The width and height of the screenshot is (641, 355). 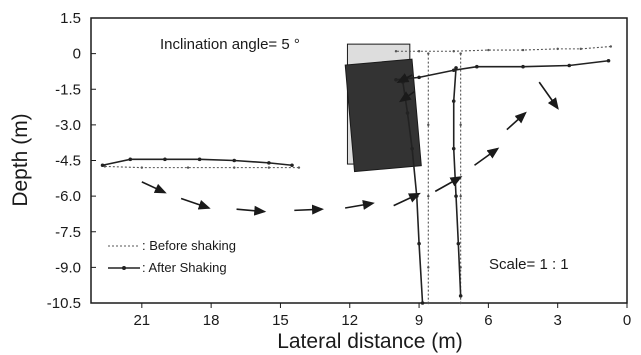 I want to click on wall-after-rect, so click(x=383, y=115).